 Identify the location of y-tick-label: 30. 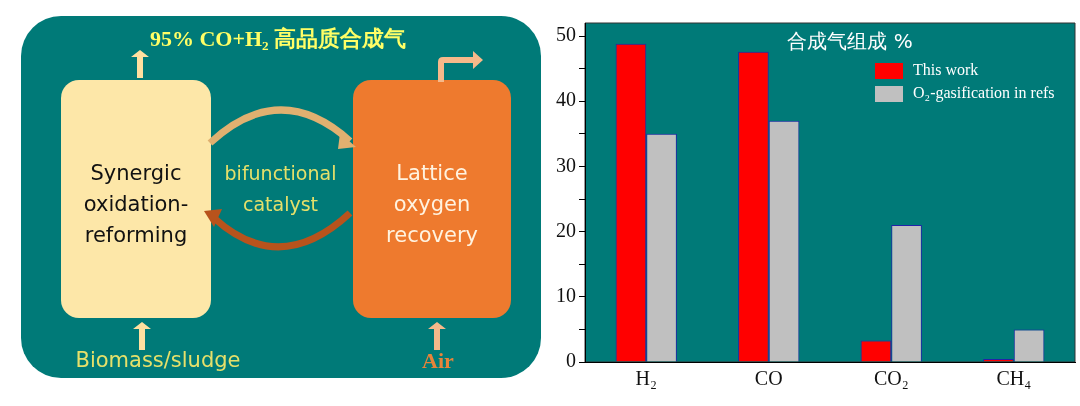
(566, 164).